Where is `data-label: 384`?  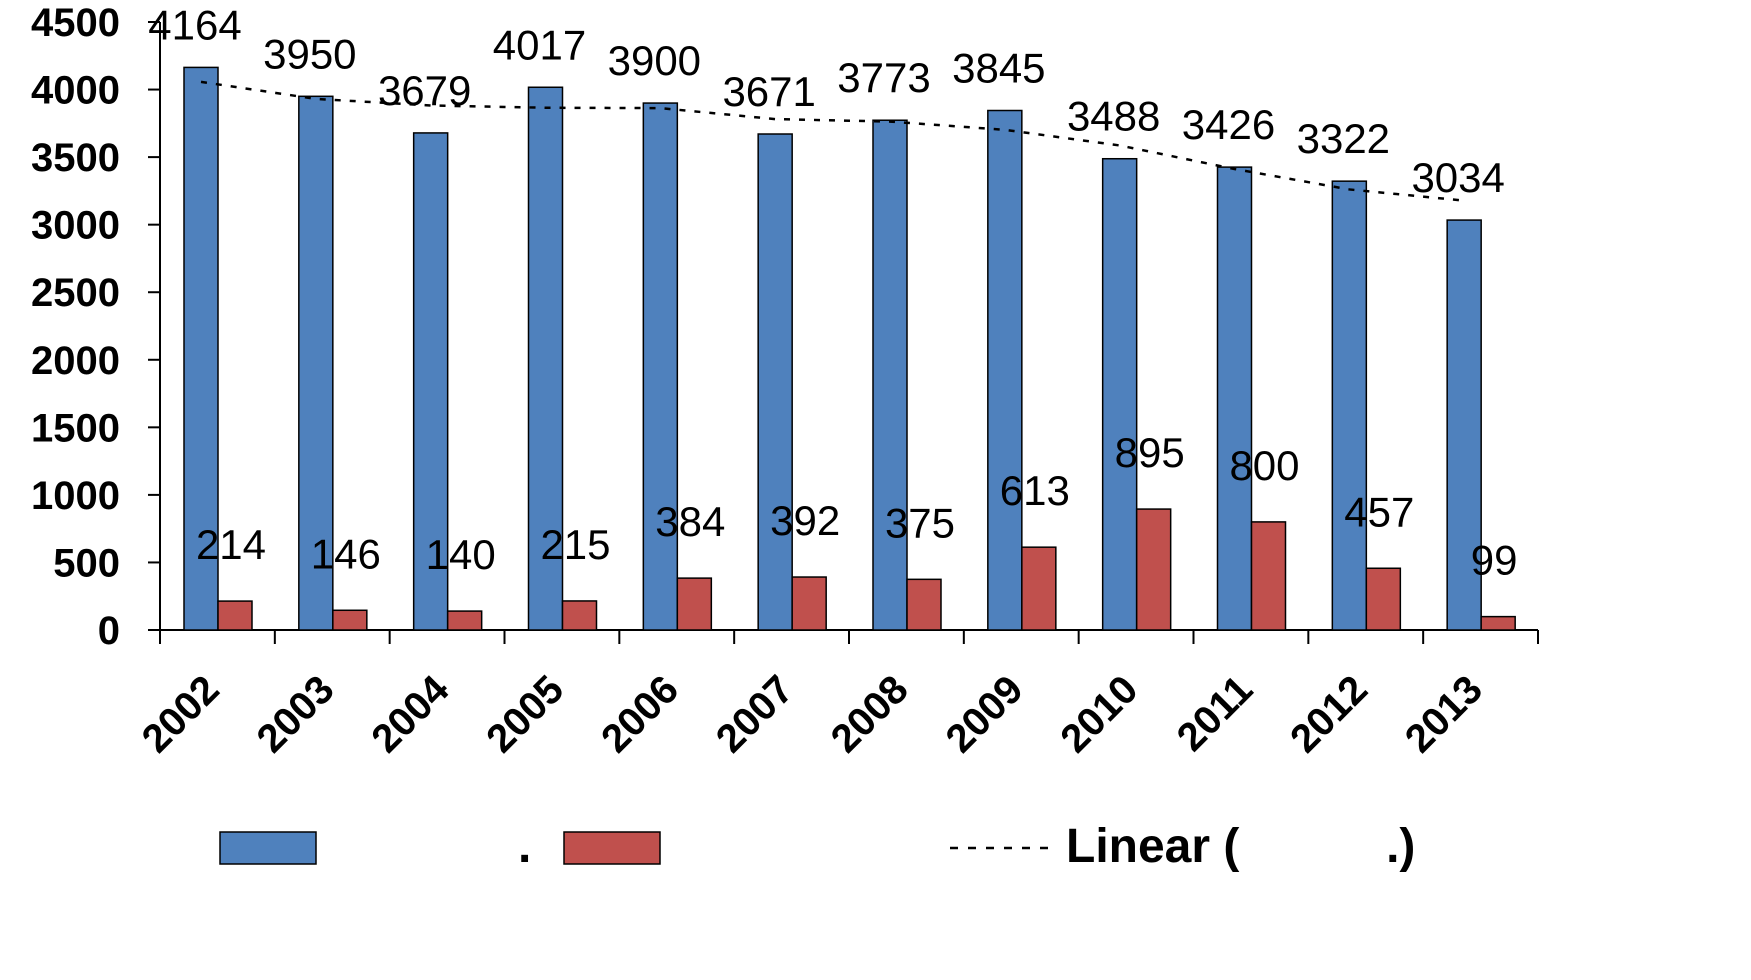
data-label: 384 is located at coordinates (690, 521).